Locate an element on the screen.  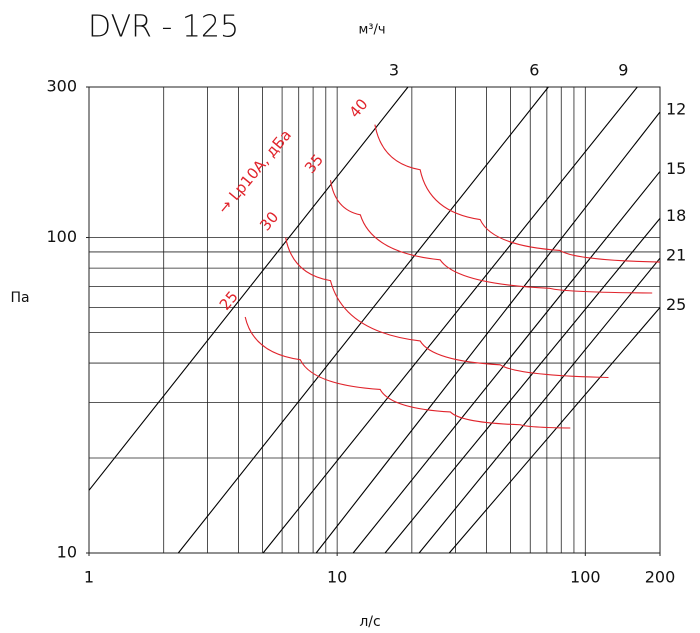
top-axis-label: м³/ч is located at coordinates (371, 30).